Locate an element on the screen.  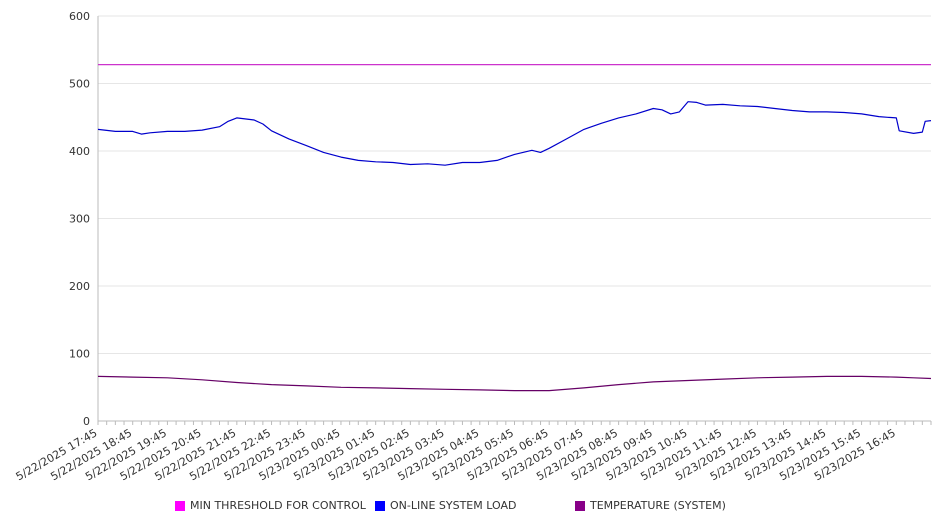
legend-item-min-threshold: MIN THRESHOLD FOR CONTROL is located at coordinates (270, 505).